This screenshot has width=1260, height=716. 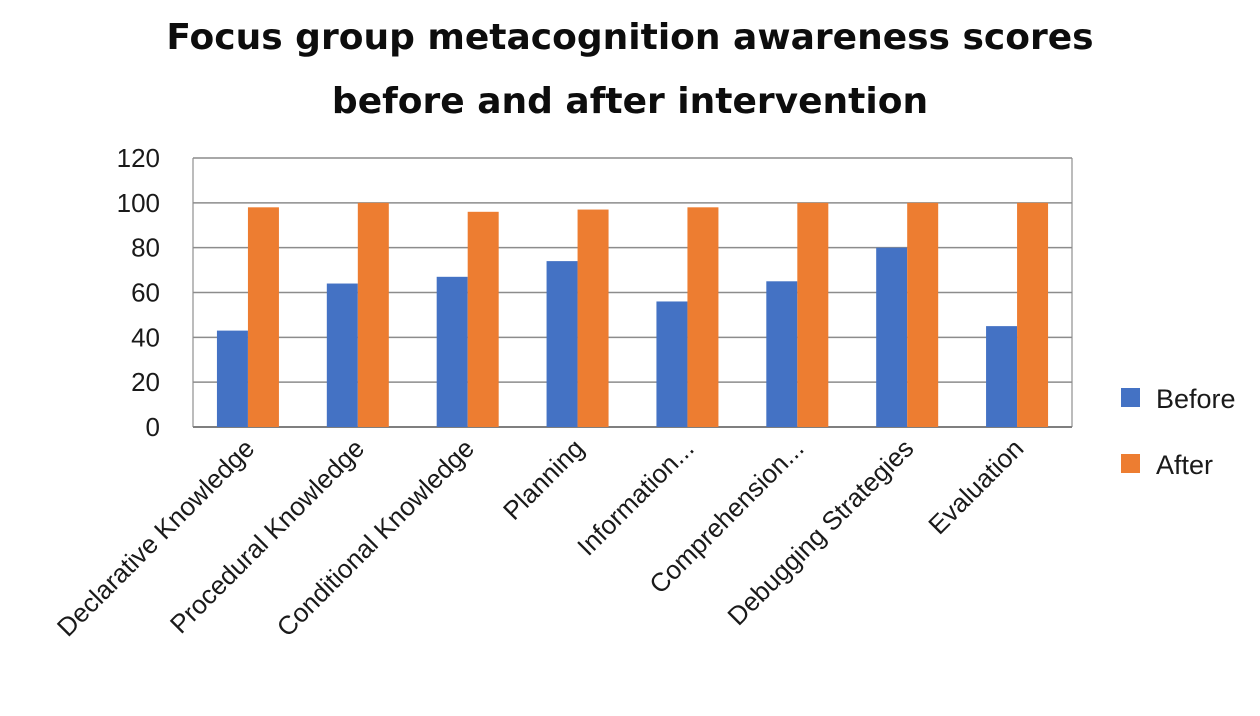 What do you see at coordinates (145, 337) in the screenshot?
I see `y-tick-label: 40` at bounding box center [145, 337].